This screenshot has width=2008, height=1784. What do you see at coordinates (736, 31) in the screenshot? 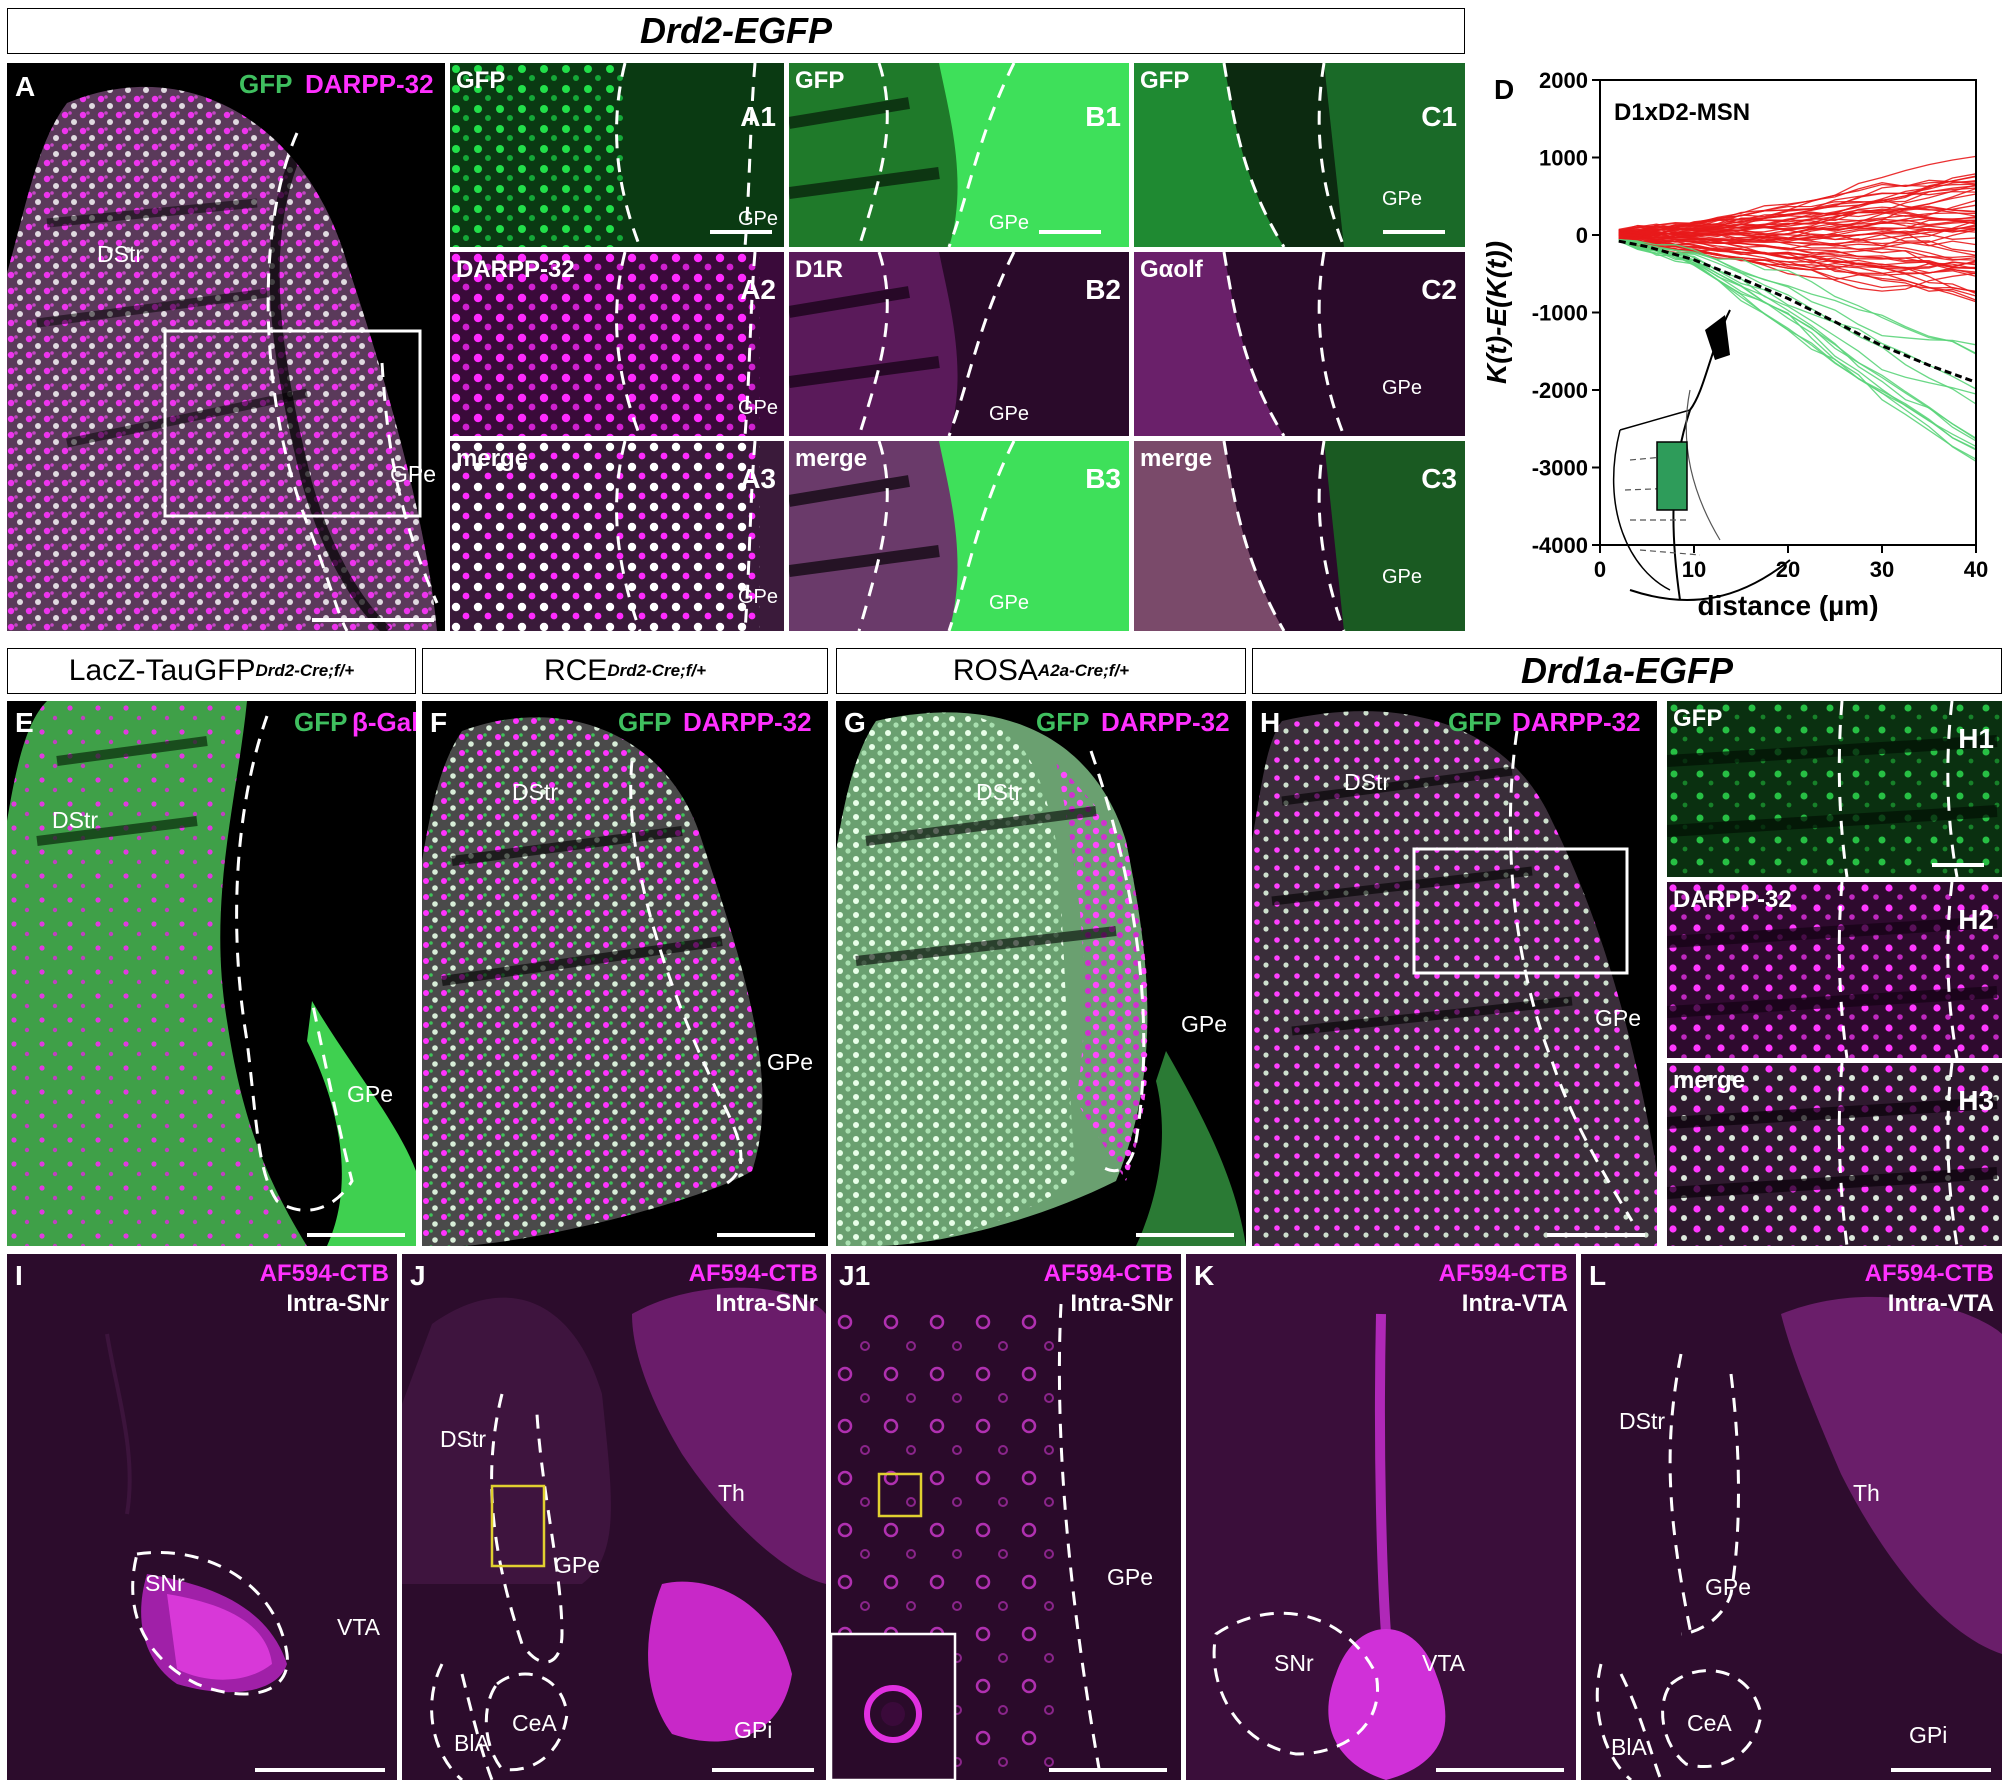
I see `header-drd2-egfp: Drd2-EGFP` at bounding box center [736, 31].